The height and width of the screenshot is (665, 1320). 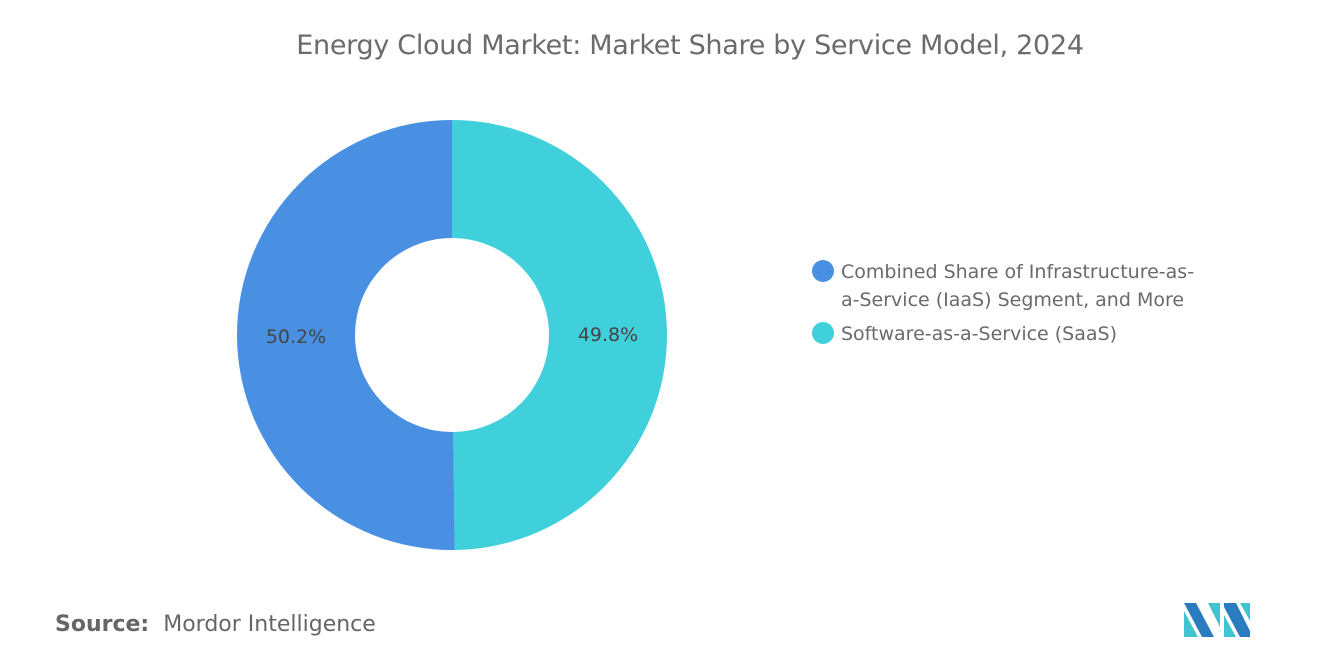 I want to click on legend-item-saas: Software-as-a-Service (SaaS), so click(x=1012, y=334).